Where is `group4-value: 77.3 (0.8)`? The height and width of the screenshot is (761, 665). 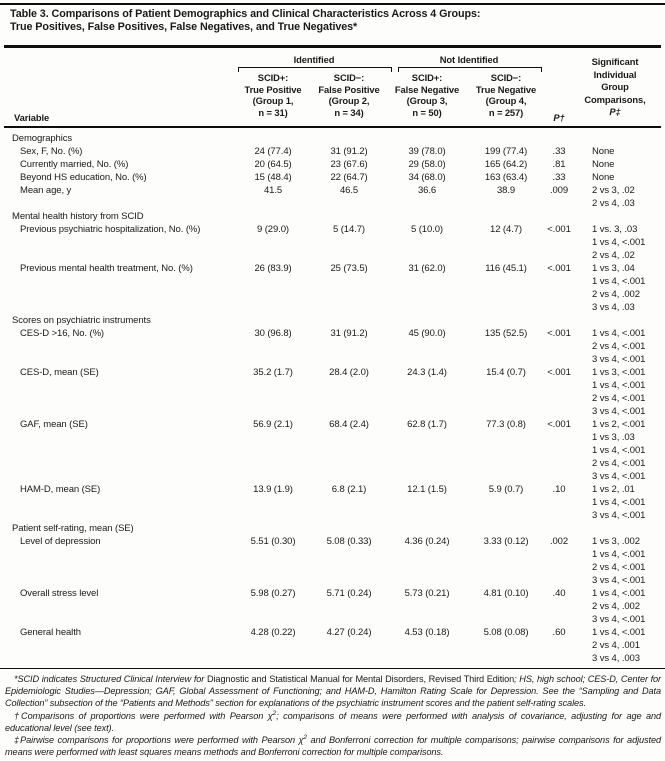 group4-value: 77.3 (0.8) is located at coordinates (506, 424).